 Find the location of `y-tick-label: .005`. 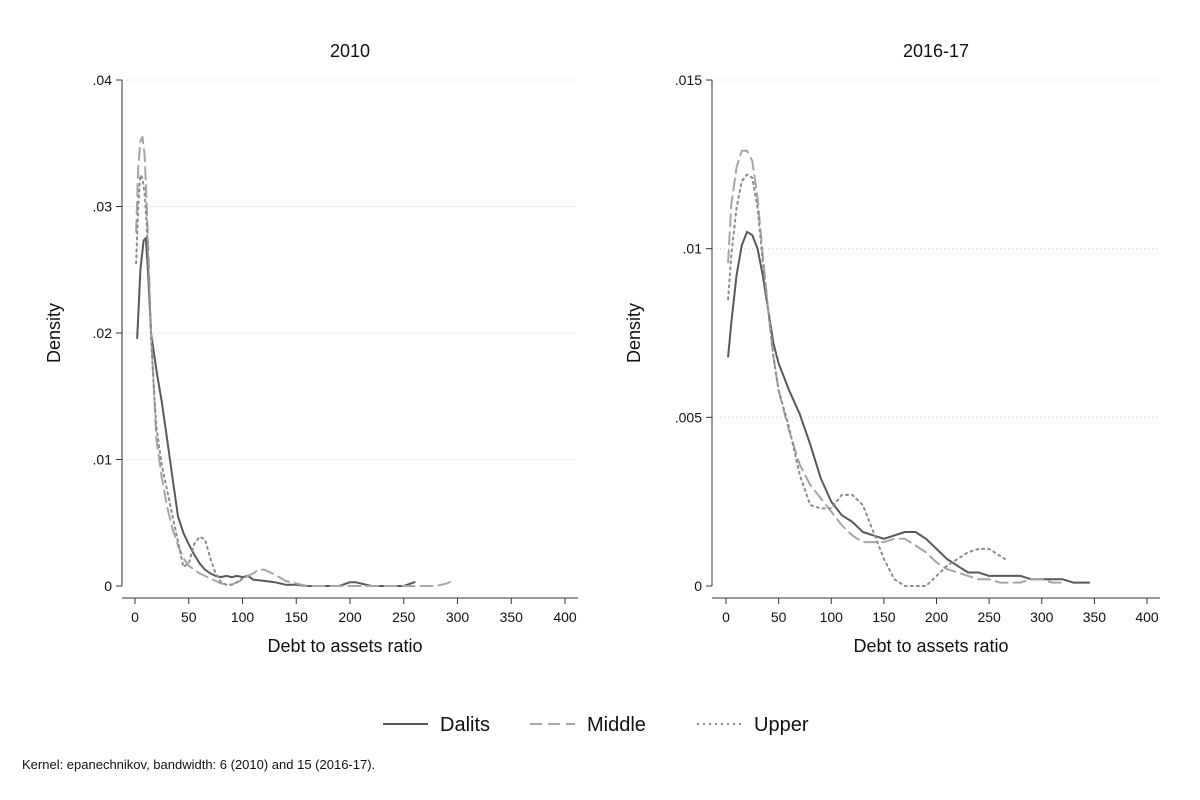

y-tick-label: .005 is located at coordinates (688, 417).